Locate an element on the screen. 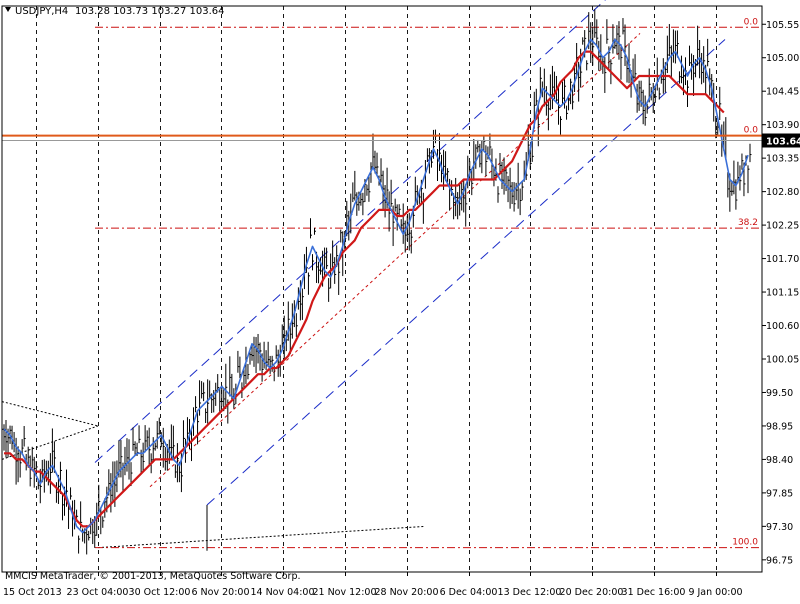 This screenshot has width=800, height=604. y-tick-label: 100.60 is located at coordinates (782, 326).